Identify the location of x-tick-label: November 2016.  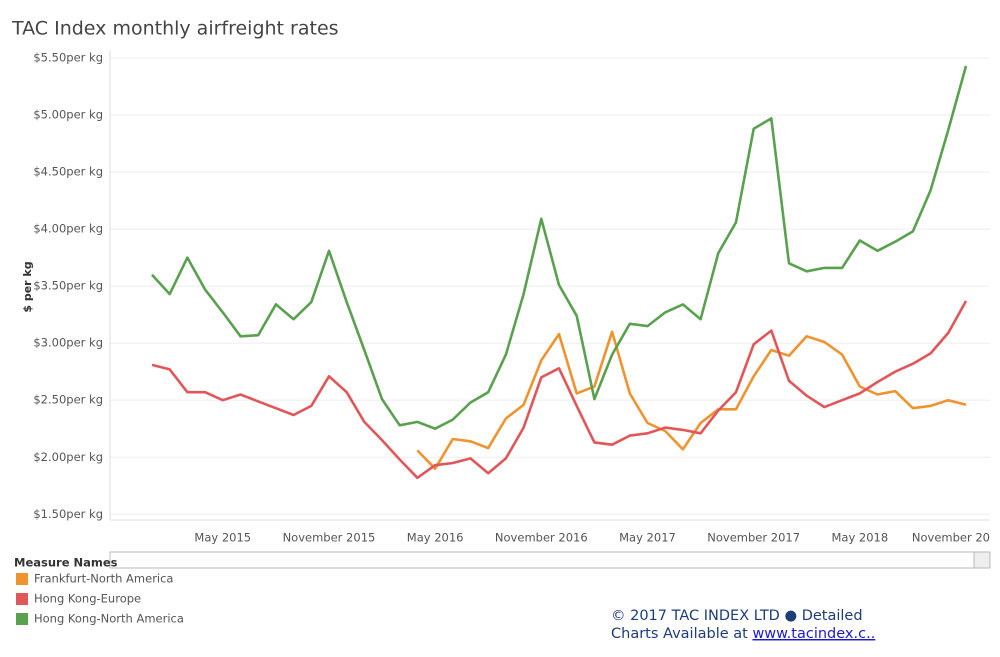
(541, 538).